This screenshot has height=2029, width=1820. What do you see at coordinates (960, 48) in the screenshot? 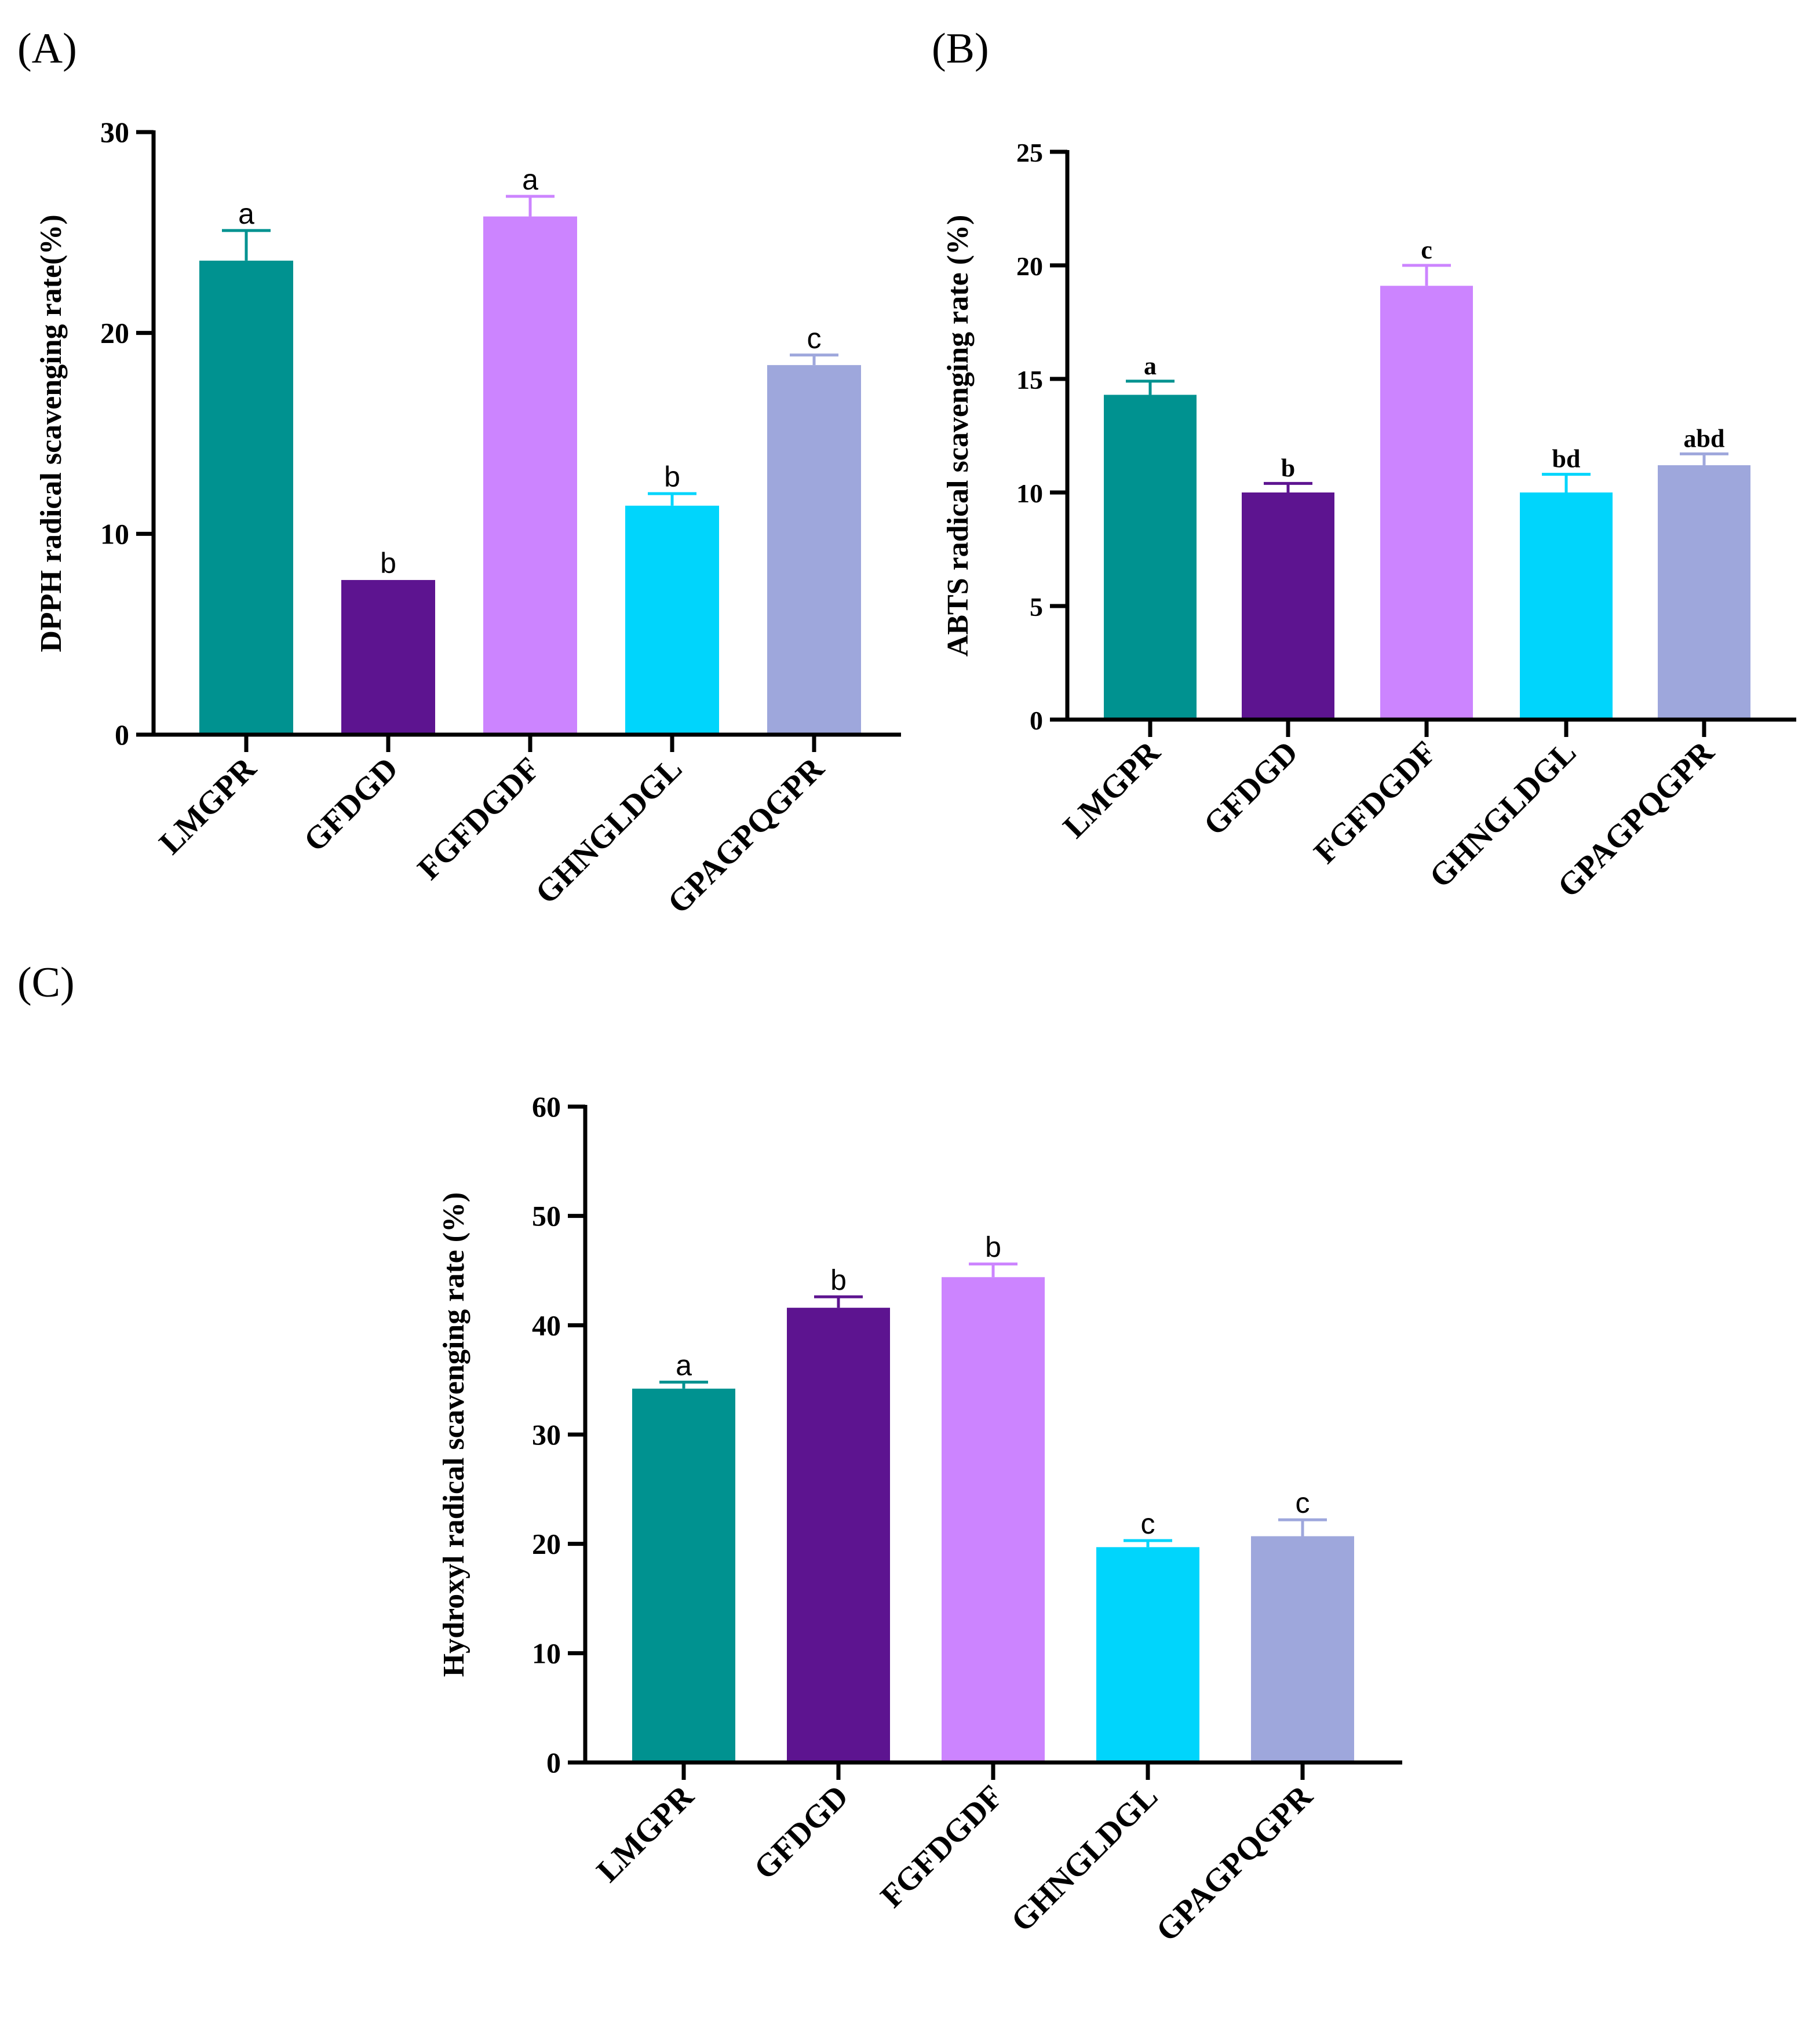
I see `panel-letter-b: (B)` at bounding box center [960, 48].